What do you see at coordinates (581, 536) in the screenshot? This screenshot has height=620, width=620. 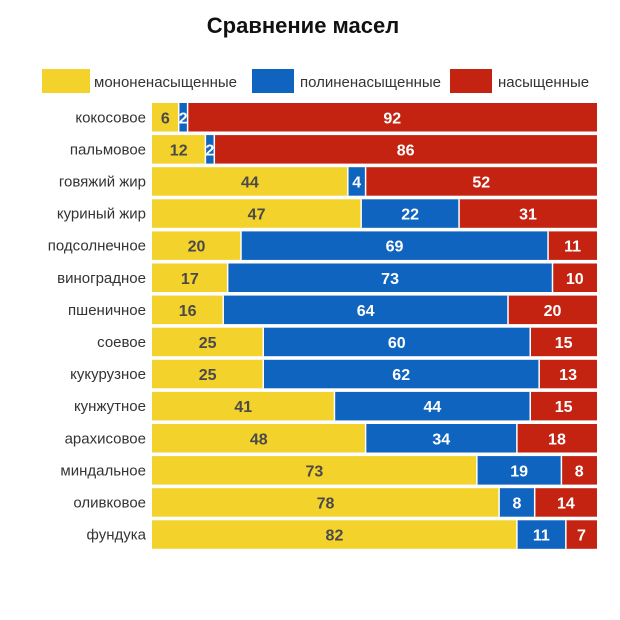 I see `data-label-13-2: 7` at bounding box center [581, 536].